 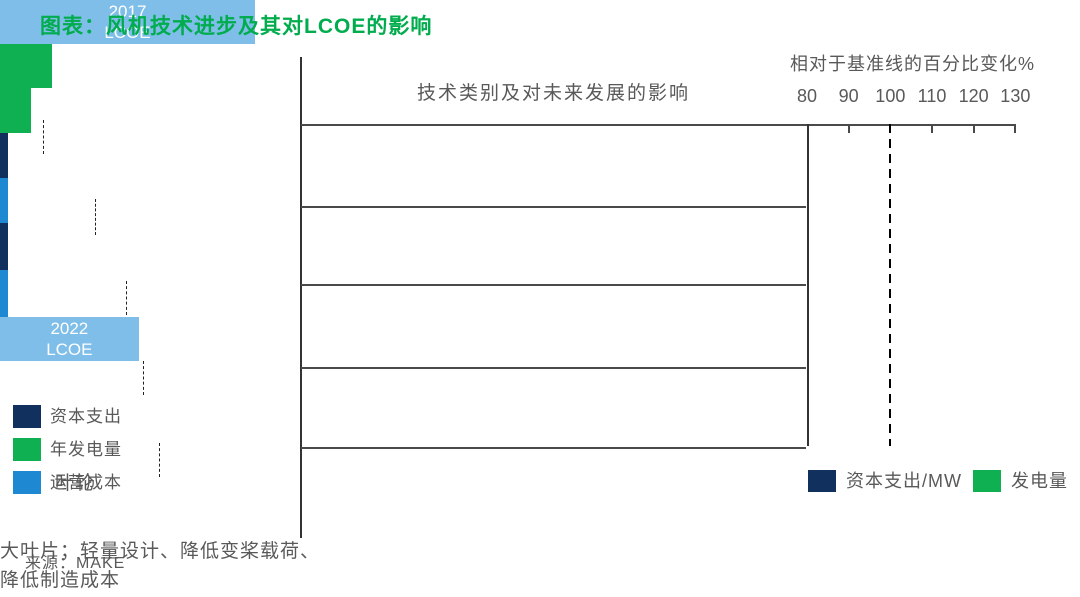 What do you see at coordinates (4, 293) in the screenshot?
I see `waterfall-step-3-opex` at bounding box center [4, 293].